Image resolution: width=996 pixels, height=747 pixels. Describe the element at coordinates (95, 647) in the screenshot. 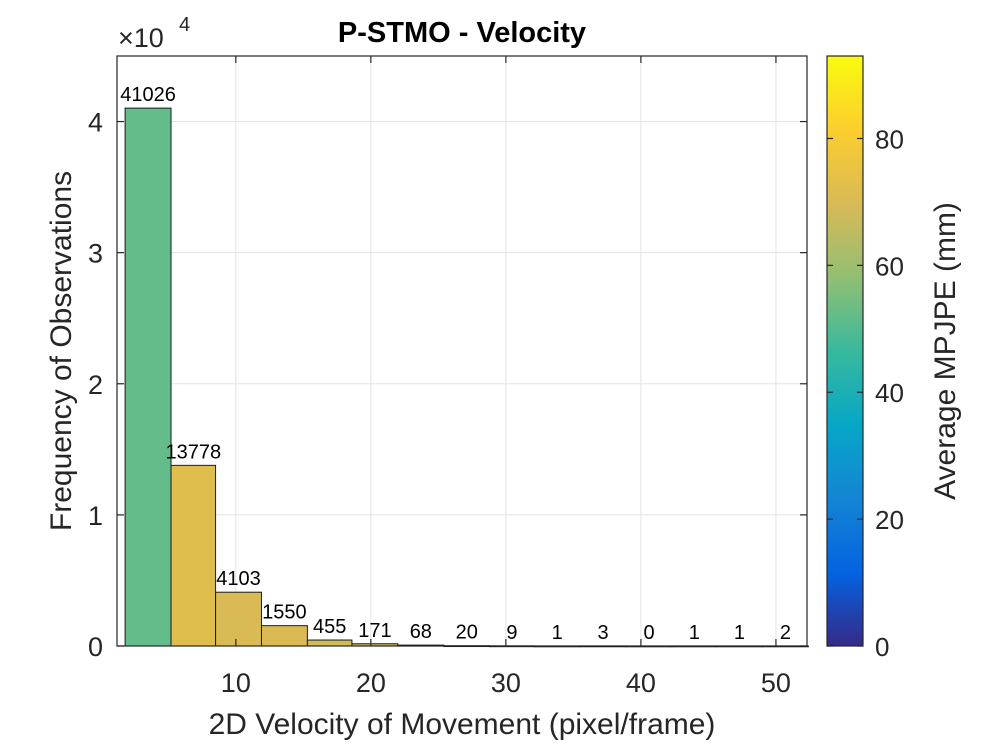

I see `y-tick-label: 0` at that location.